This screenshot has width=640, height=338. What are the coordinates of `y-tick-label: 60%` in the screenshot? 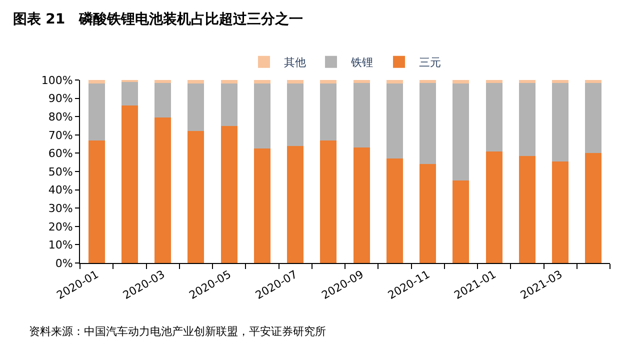 It's located at (60, 153).